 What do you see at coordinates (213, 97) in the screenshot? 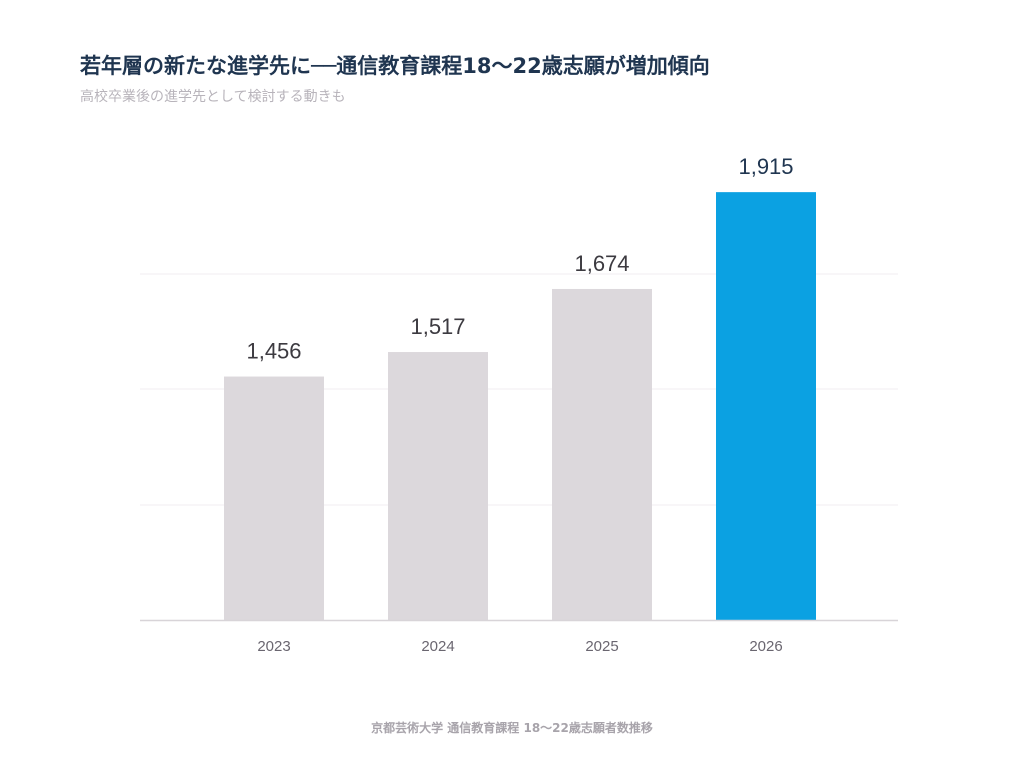
I see `chart-subtitle: 高校卒業後の進学先として検討する動きも` at bounding box center [213, 97].